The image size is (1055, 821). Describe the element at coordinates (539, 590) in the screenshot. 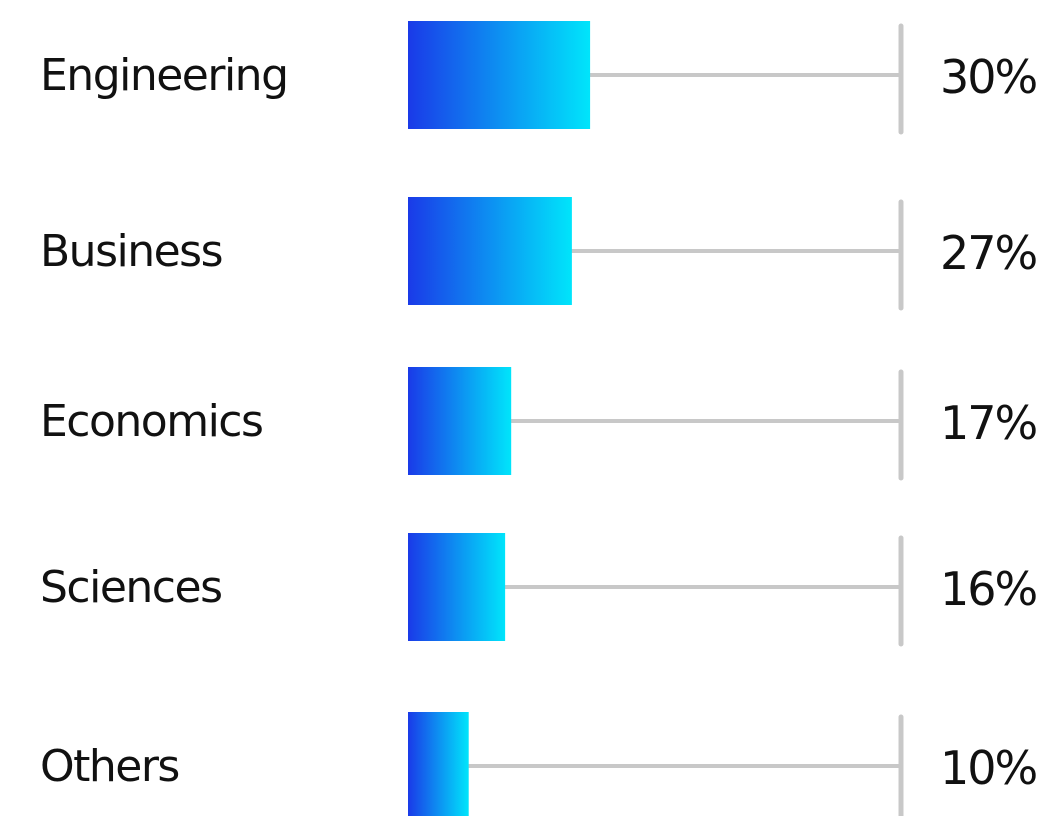

I see `bar-row: Sciences 16%` at that location.